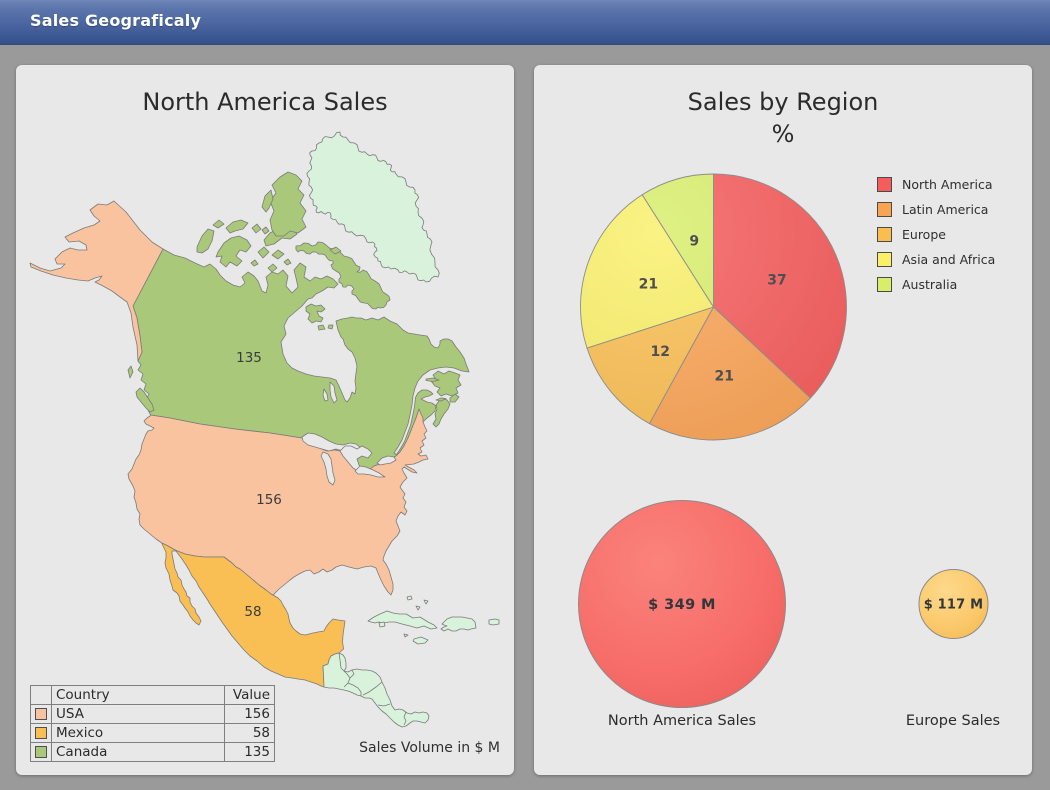 This screenshot has height=790, width=1050. Describe the element at coordinates (402, 620) in the screenshot. I see `map-region-cuba` at that location.